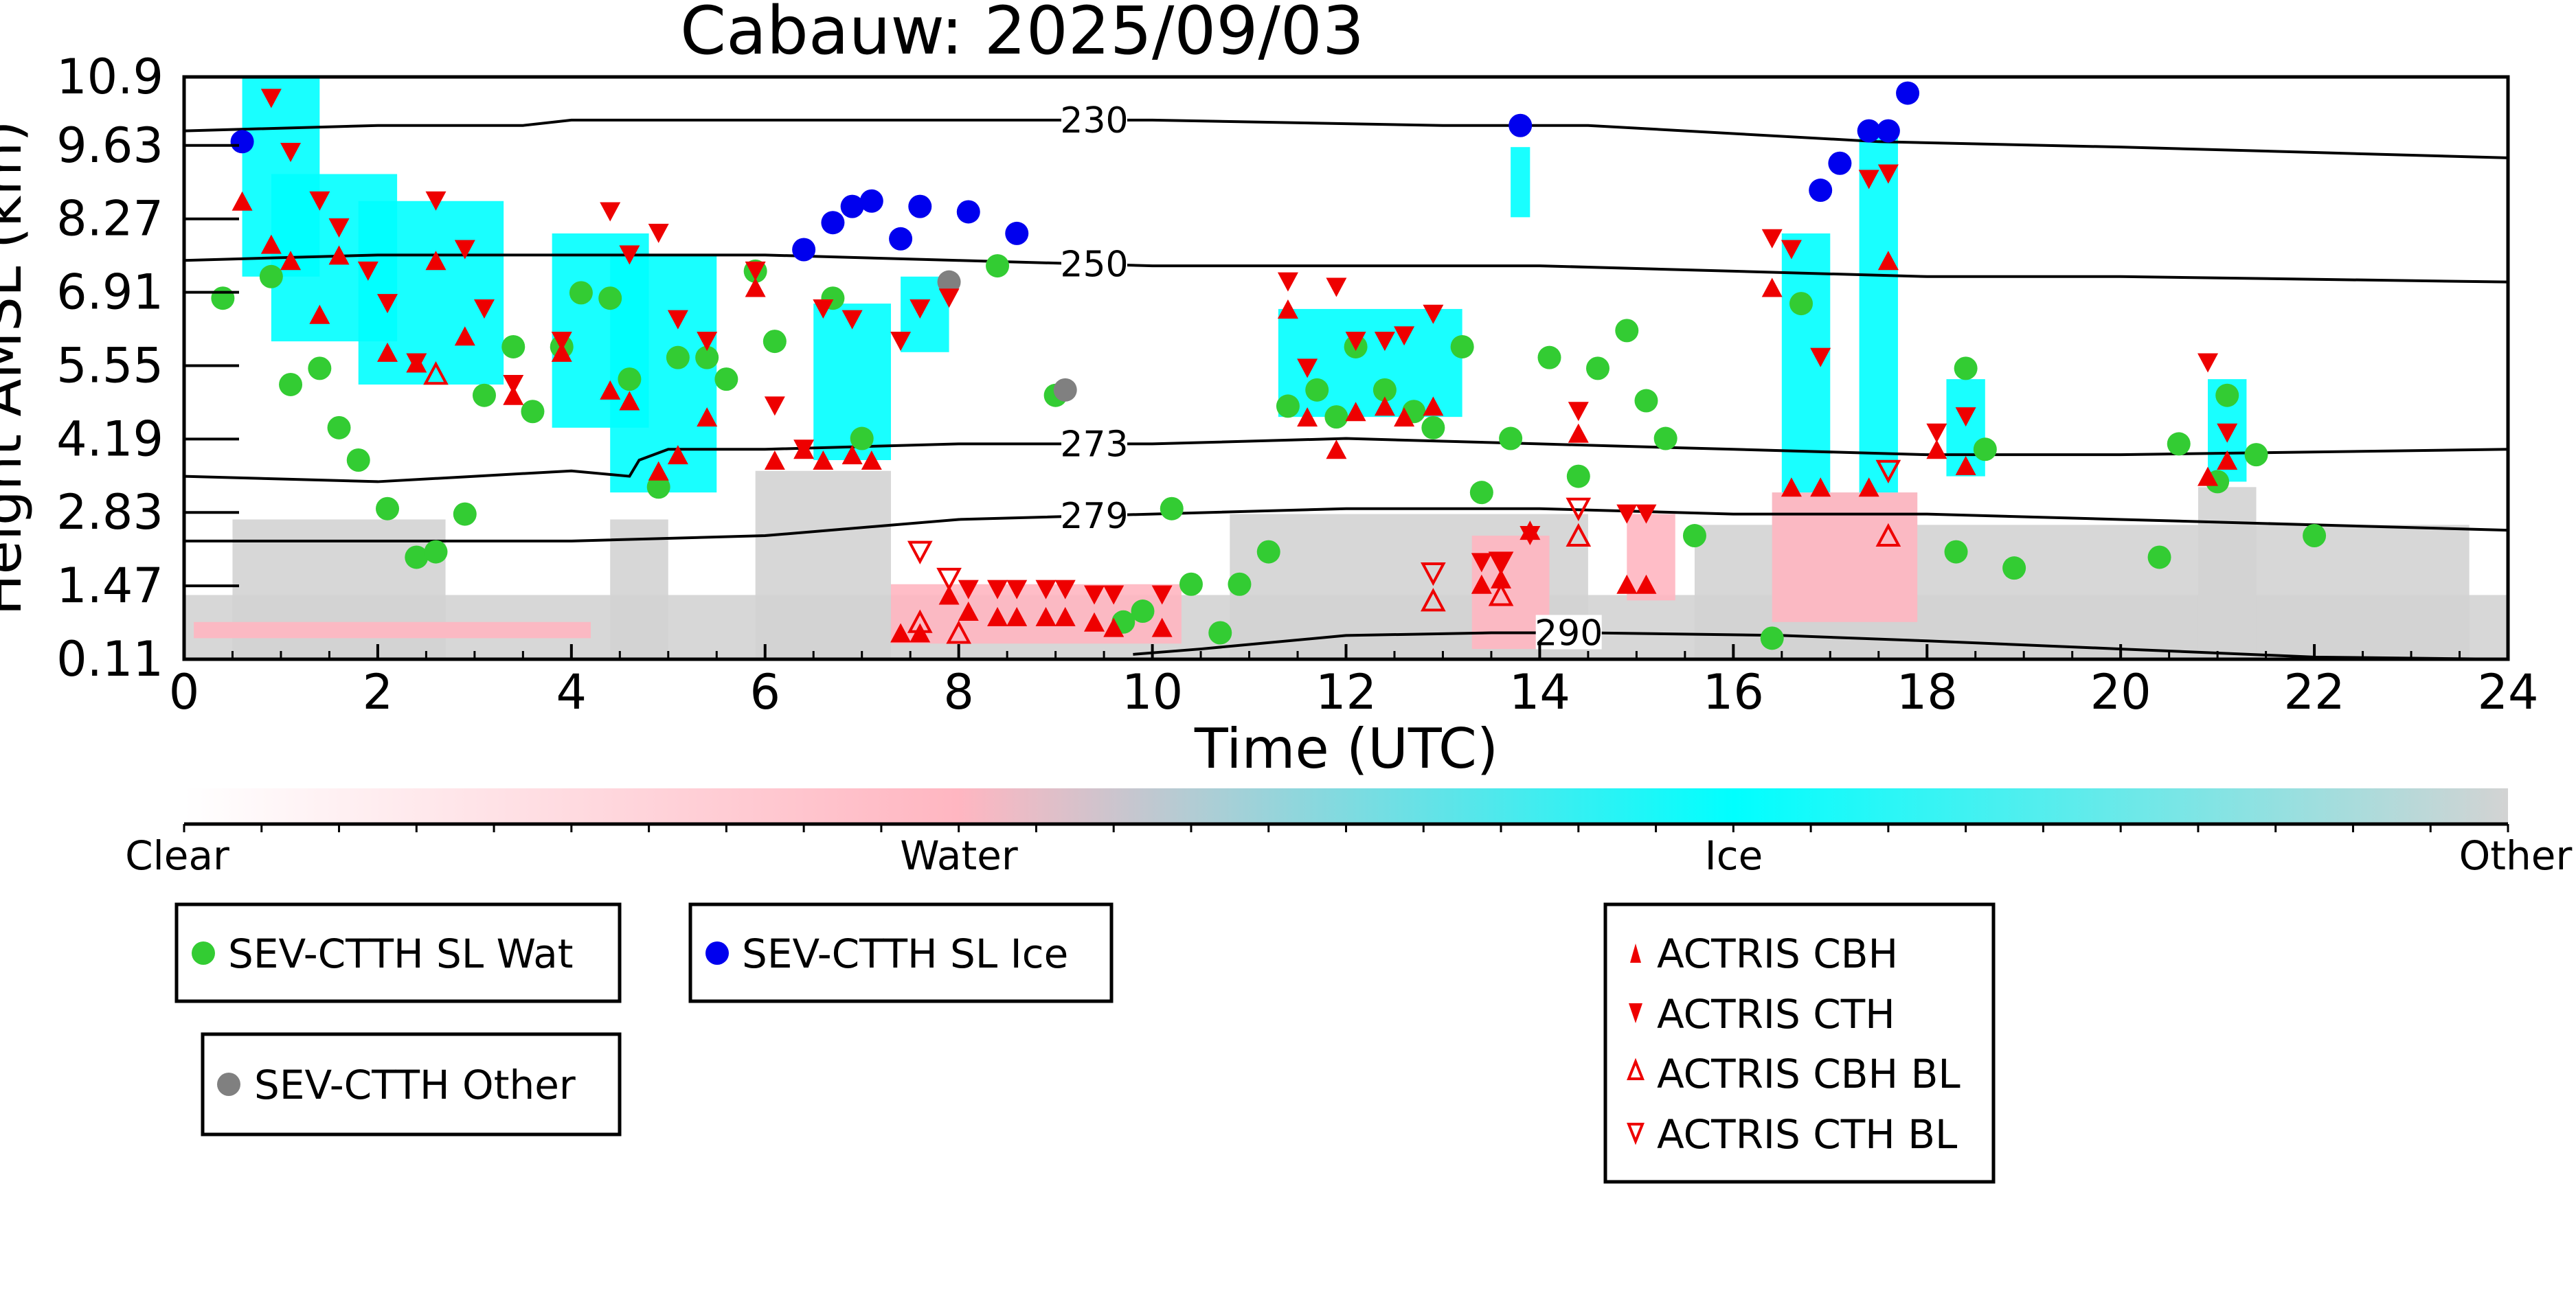  Describe the element at coordinates (1635, 1013) in the screenshot. I see `legend-marker-cth` at that location.